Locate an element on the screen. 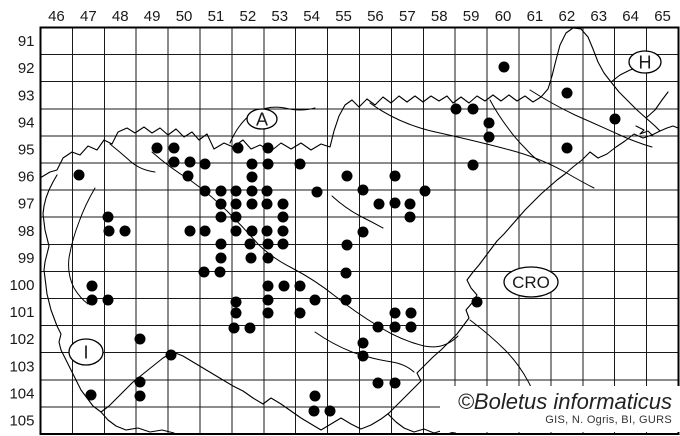 The width and height of the screenshot is (680, 436). row-label: 103 is located at coordinates (21, 366).